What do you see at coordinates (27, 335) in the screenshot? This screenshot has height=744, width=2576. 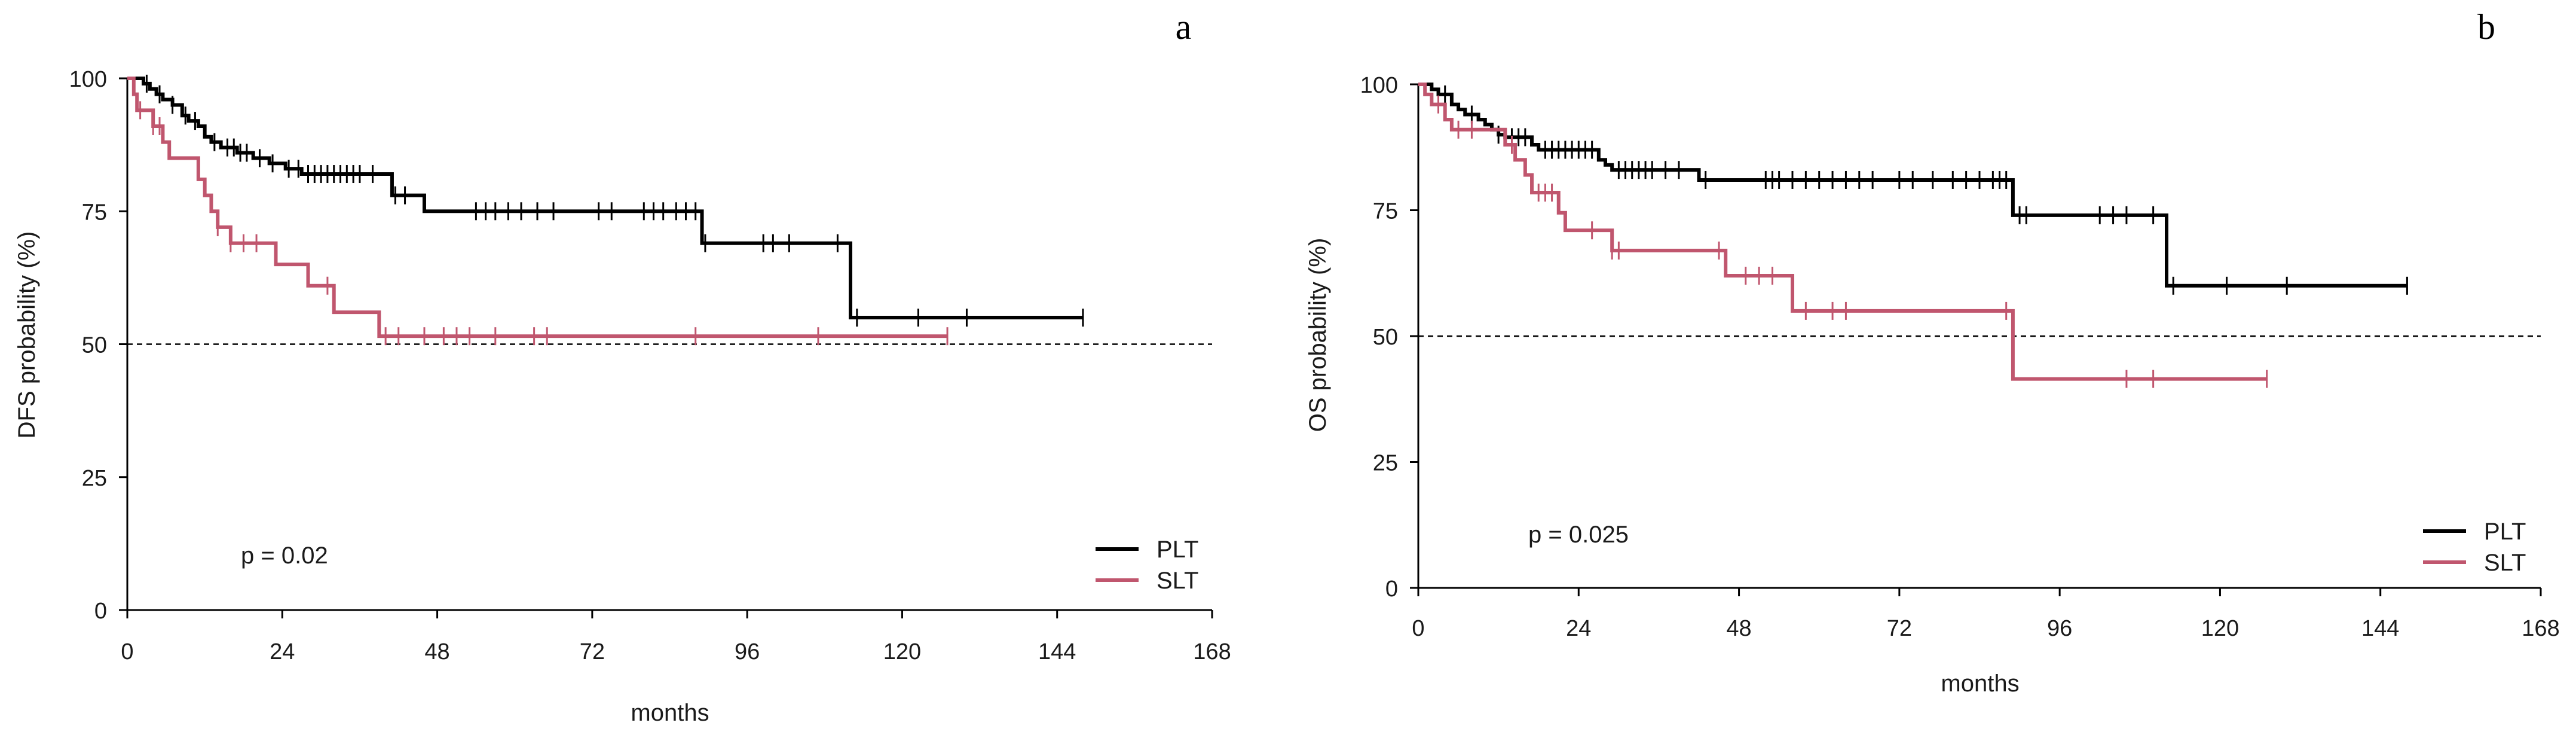 I see `y-axis-label: DFS probability (%)` at bounding box center [27, 335].